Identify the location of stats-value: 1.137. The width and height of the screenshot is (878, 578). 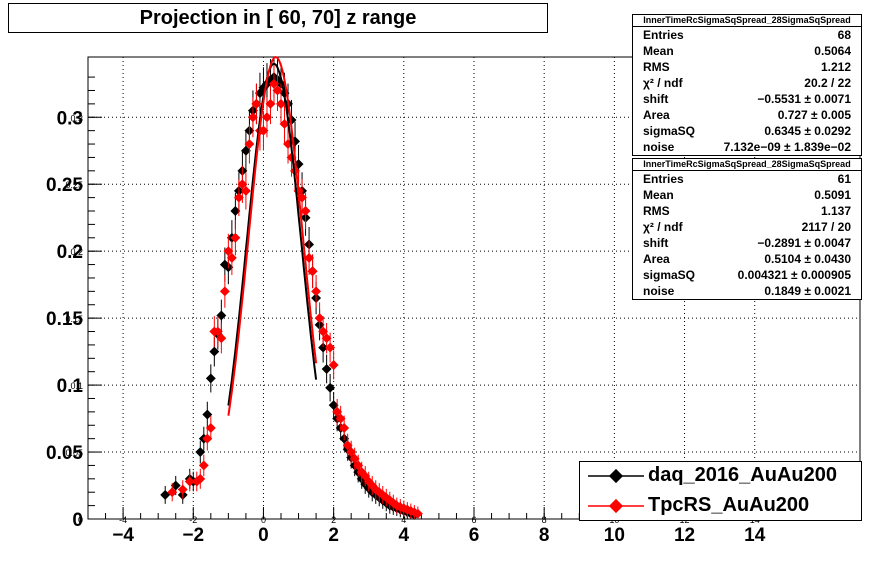
(835, 211).